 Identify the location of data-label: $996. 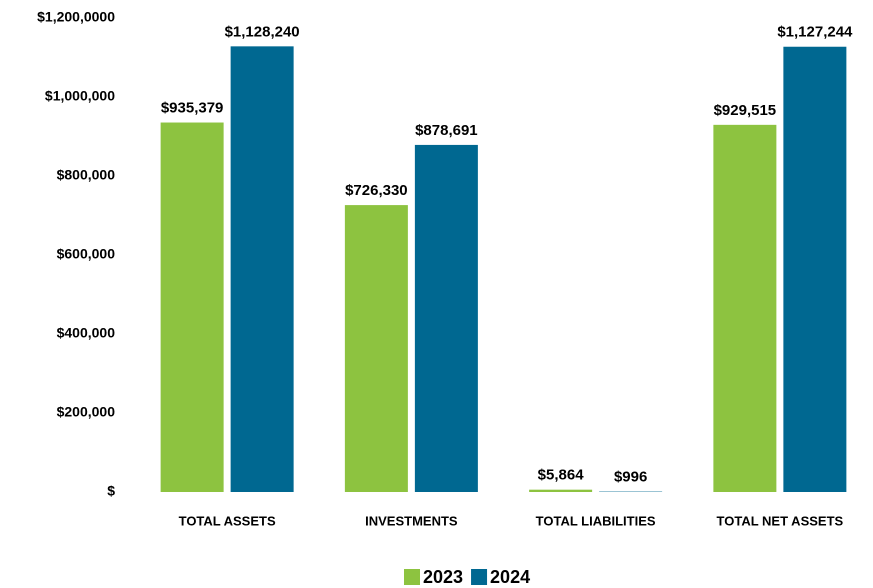
(630, 477).